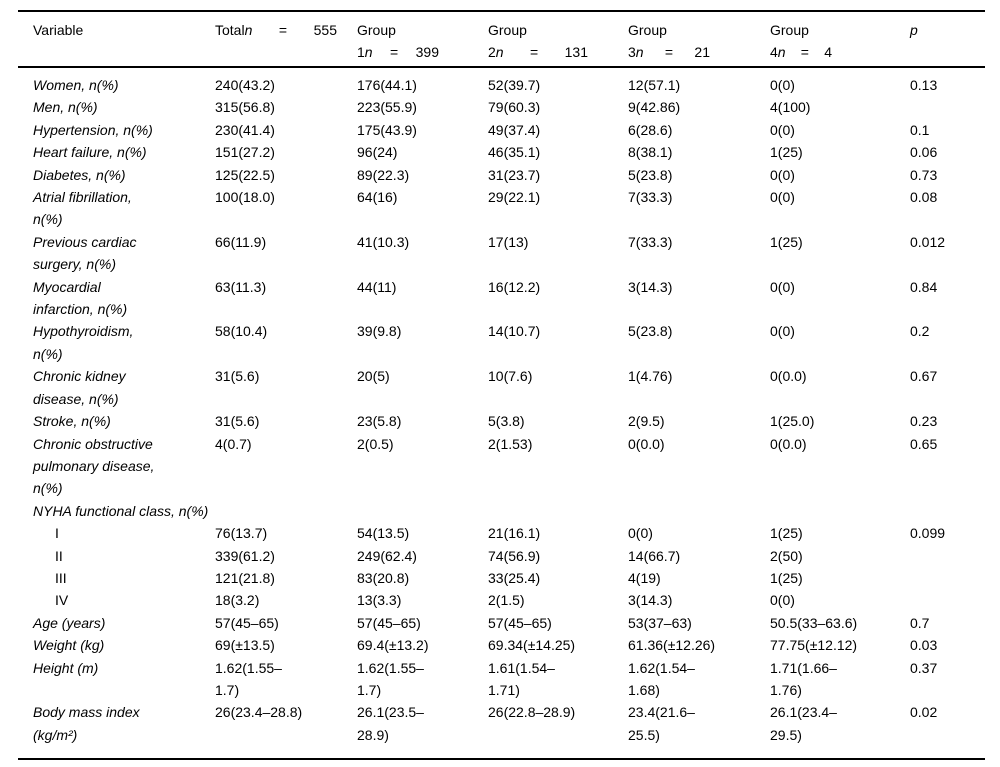 Image resolution: width=1000 pixels, height=767 pixels. What do you see at coordinates (398, 52) in the screenshot?
I see `column-header-n-count: 1n = 399` at bounding box center [398, 52].